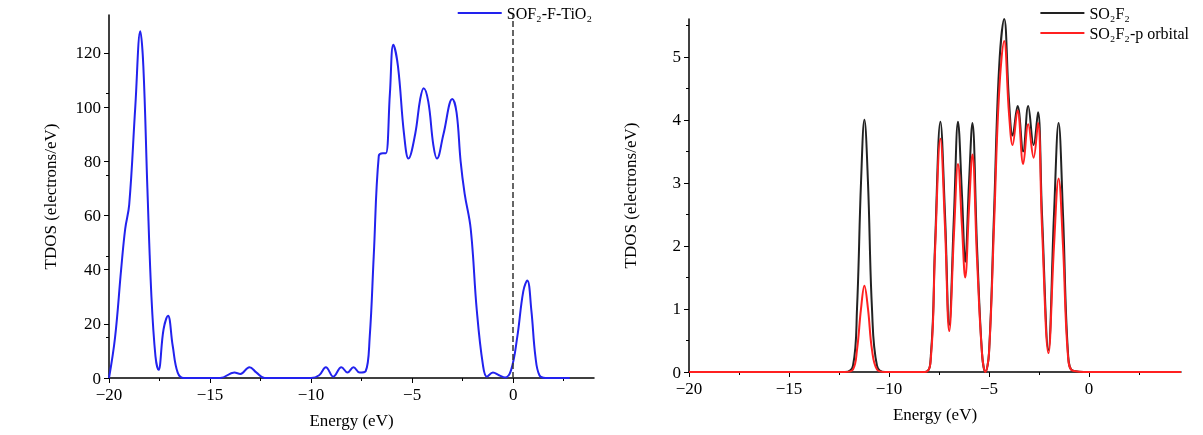 The height and width of the screenshot is (435, 1203). I want to click on y-tick-label: 1, so click(676, 309).